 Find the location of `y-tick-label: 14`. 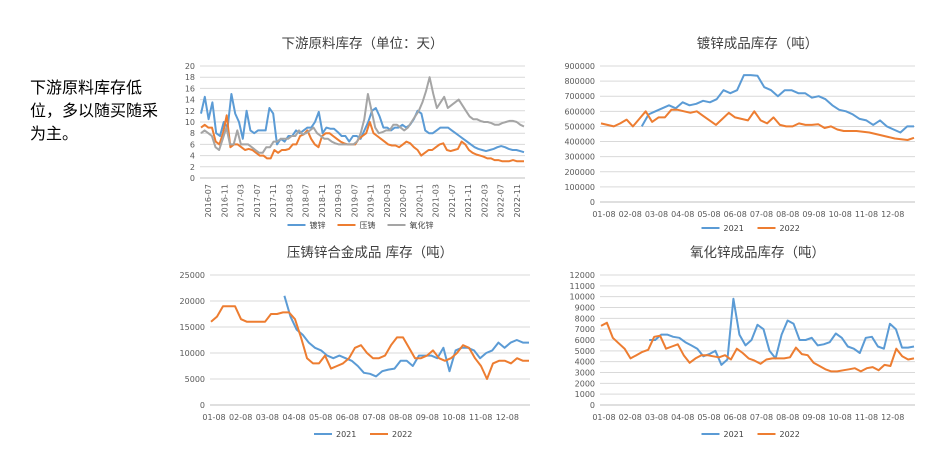

y-tick-label: 14 is located at coordinates (190, 100).